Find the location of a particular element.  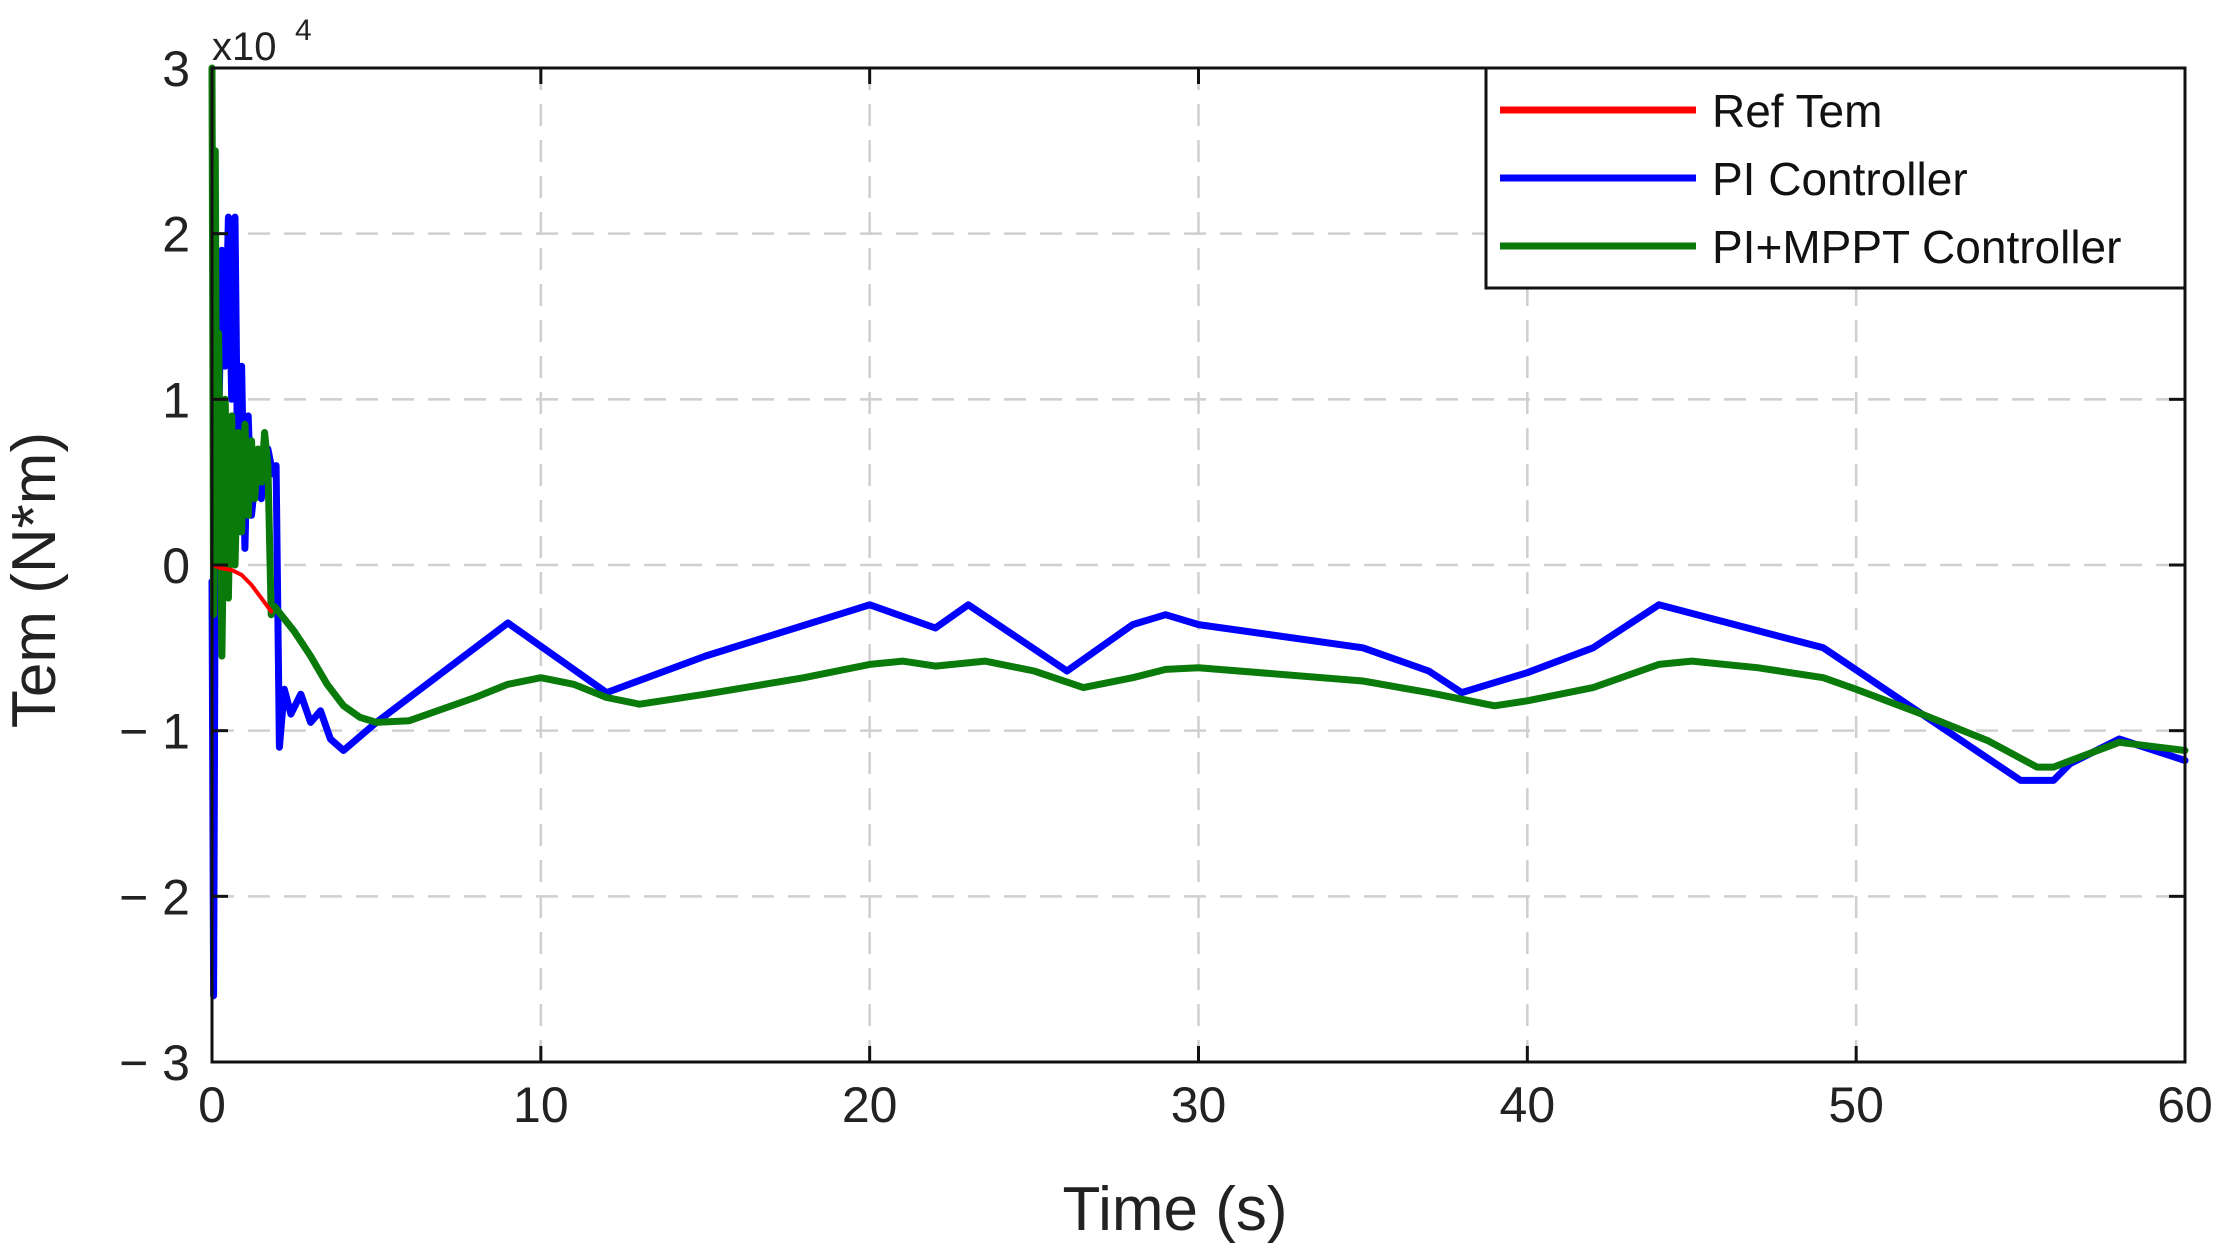

y-tick-label: − 3 is located at coordinates (154, 1063).